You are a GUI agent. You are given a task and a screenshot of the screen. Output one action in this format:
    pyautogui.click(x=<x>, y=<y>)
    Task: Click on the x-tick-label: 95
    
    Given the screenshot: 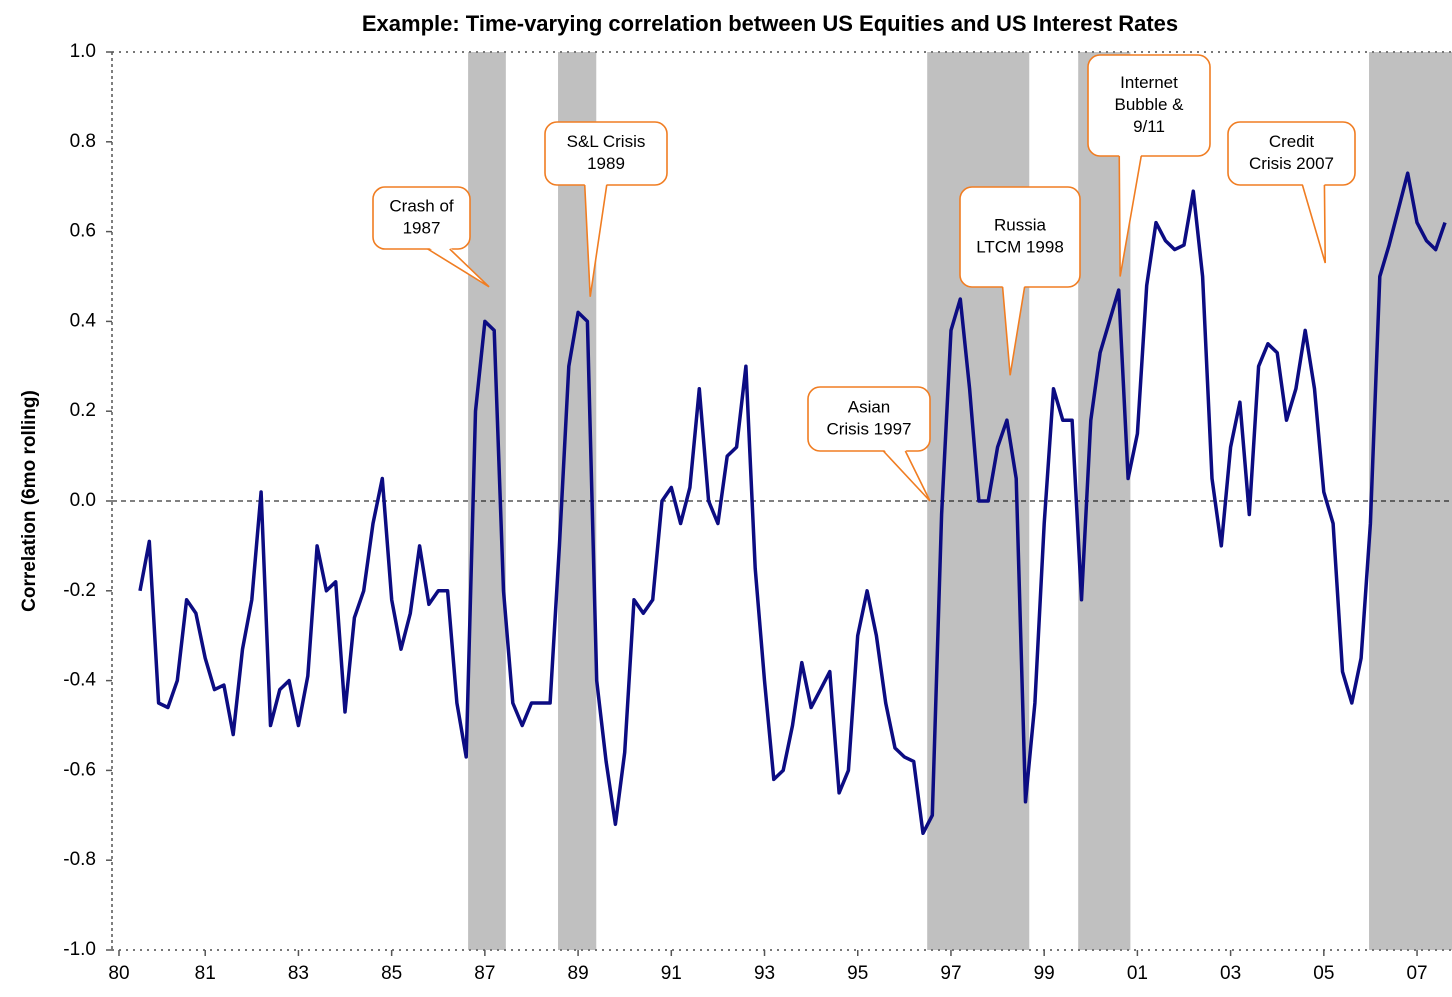 What is the action you would take?
    pyautogui.click(x=857, y=973)
    